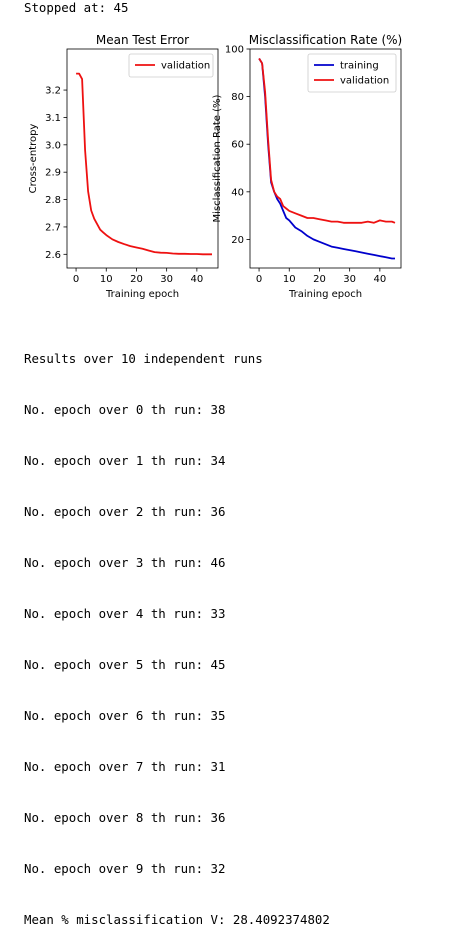 This screenshot has width=460, height=945. I want to click on run-line: No. epoch over 3 th run: 46, so click(125, 562).